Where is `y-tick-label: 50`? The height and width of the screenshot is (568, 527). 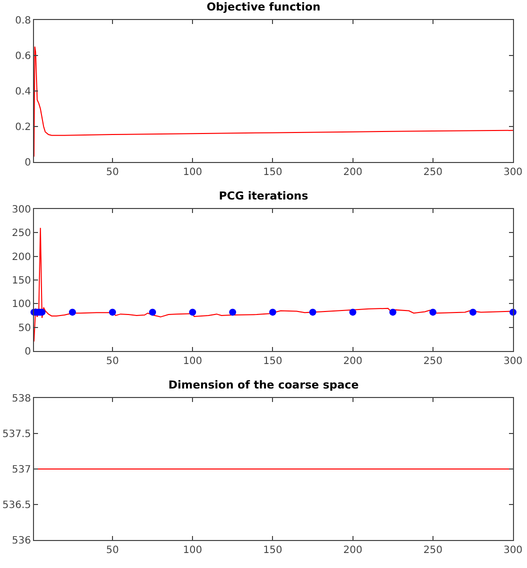
y-tick-label: 50 is located at coordinates (24, 328).